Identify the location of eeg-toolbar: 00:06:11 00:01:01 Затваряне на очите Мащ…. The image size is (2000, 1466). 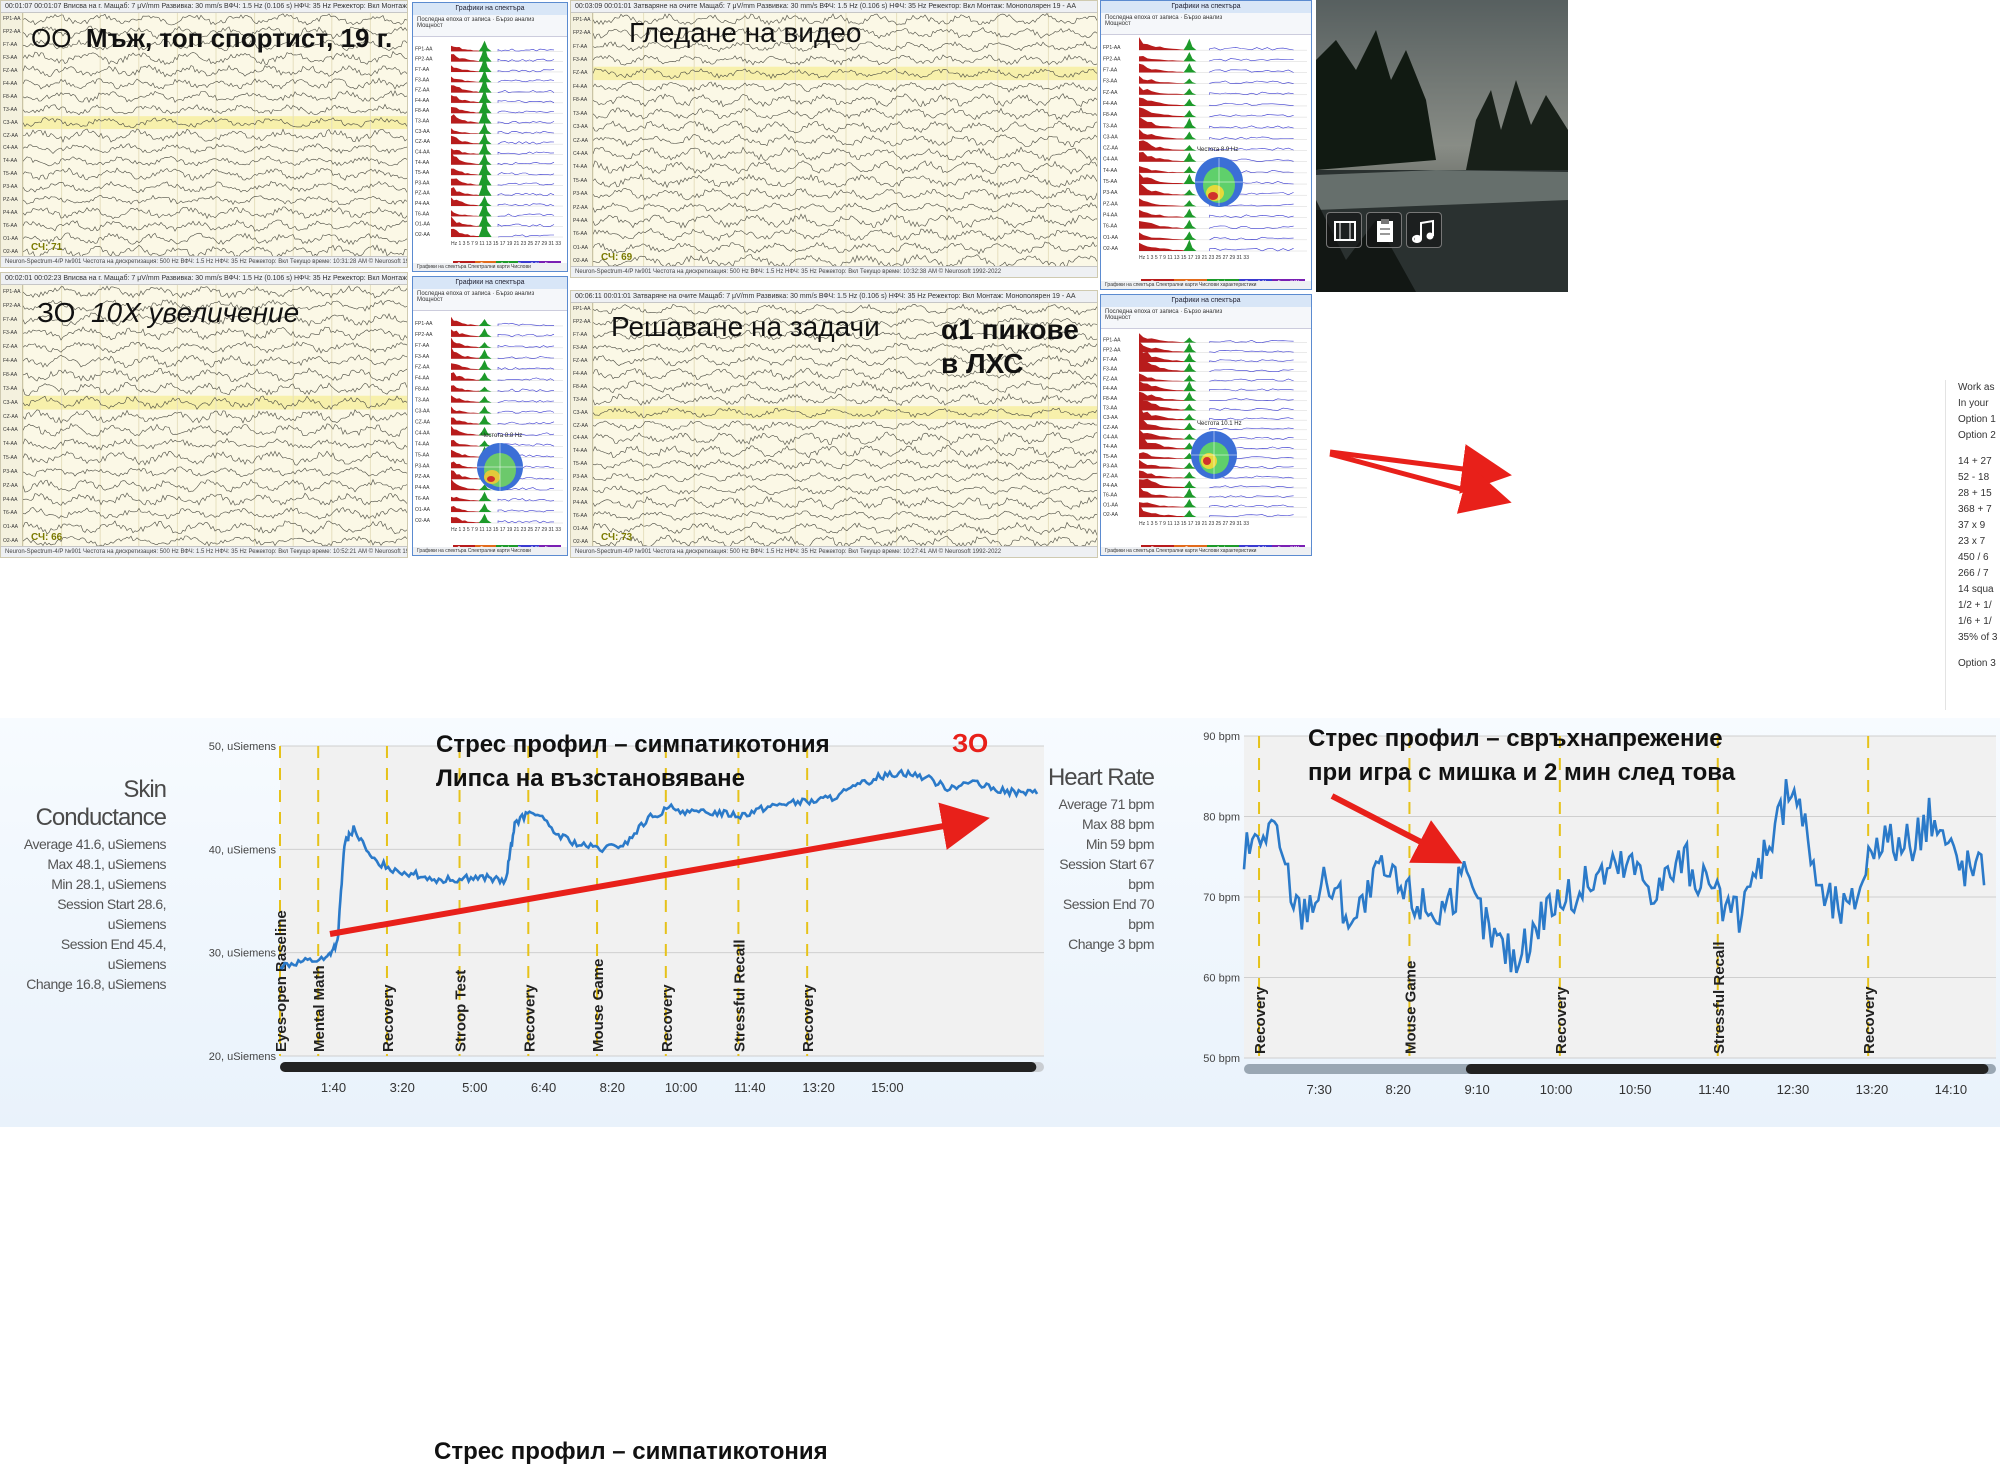
(834, 297).